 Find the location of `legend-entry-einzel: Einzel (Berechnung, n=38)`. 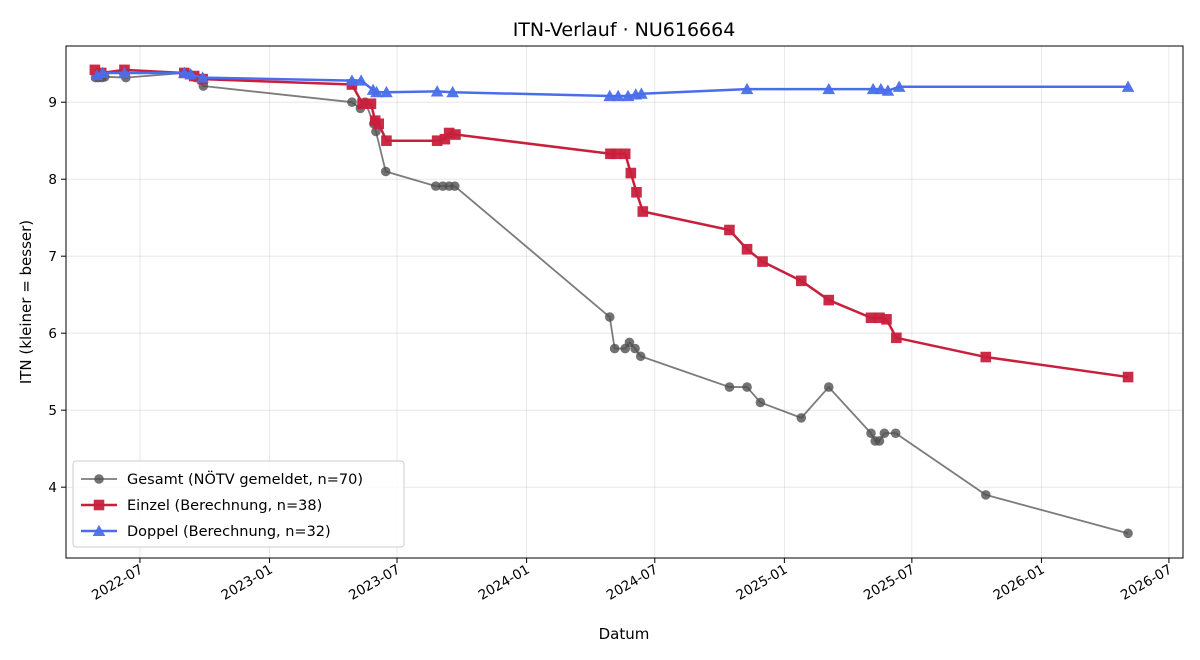

legend-entry-einzel: Einzel (Berechnung, n=38) is located at coordinates (224, 506).